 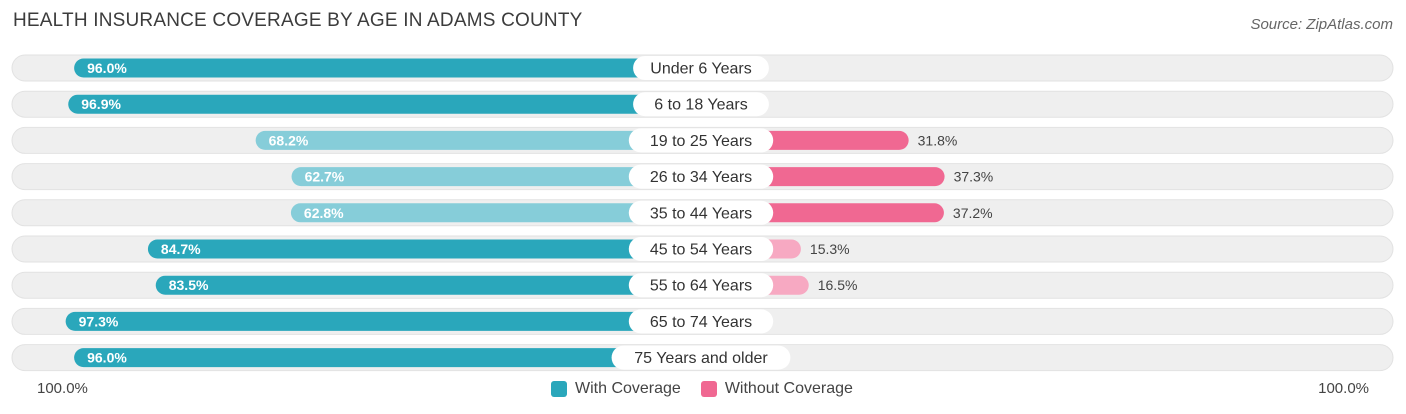 What do you see at coordinates (708, 389) in the screenshot?
I see `legend-swatch-without-coverage` at bounding box center [708, 389].